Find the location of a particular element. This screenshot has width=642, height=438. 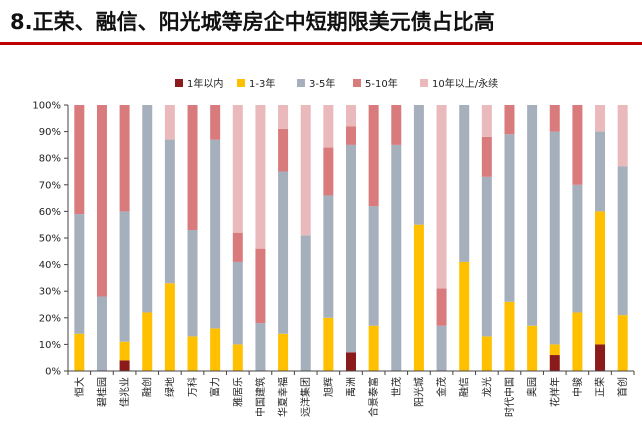

y-tick-label: 30% is located at coordinates (50, 292).